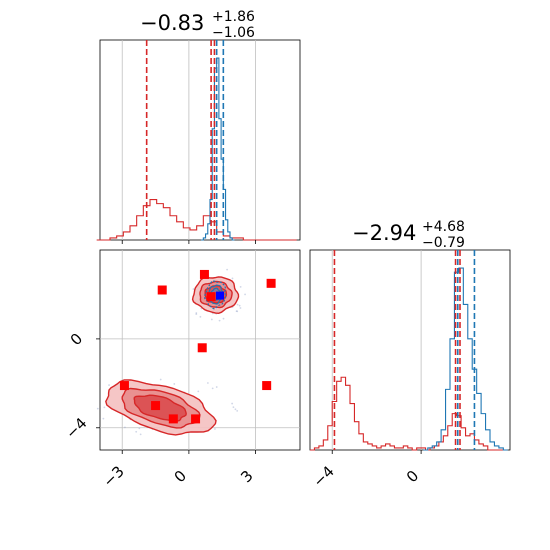  Describe the element at coordinates (443, 227) in the screenshot. I see `bottom-right-title-sup: +4.68` at that location.